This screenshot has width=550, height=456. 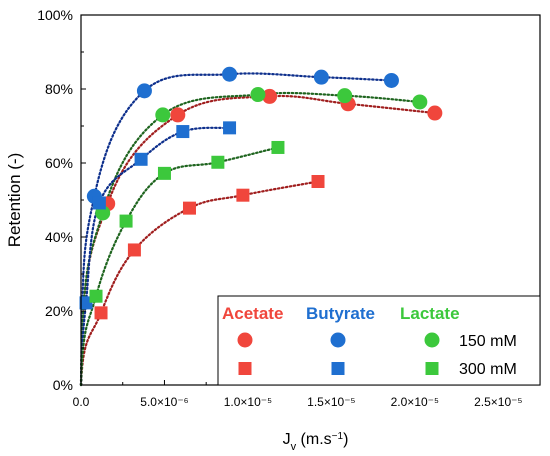 What do you see at coordinates (245, 368) in the screenshot?
I see `legend-square-acetate` at bounding box center [245, 368].